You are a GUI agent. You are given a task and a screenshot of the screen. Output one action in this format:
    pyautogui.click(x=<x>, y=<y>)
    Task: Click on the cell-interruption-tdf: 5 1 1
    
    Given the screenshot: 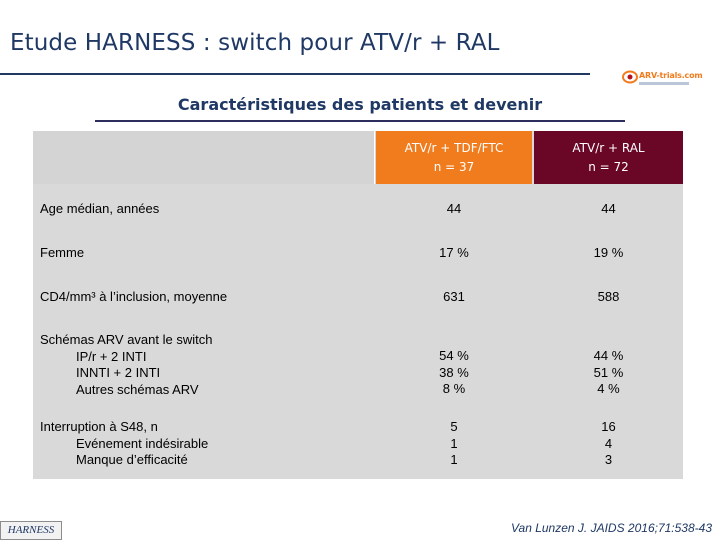 What is the action you would take?
    pyautogui.click(x=454, y=444)
    